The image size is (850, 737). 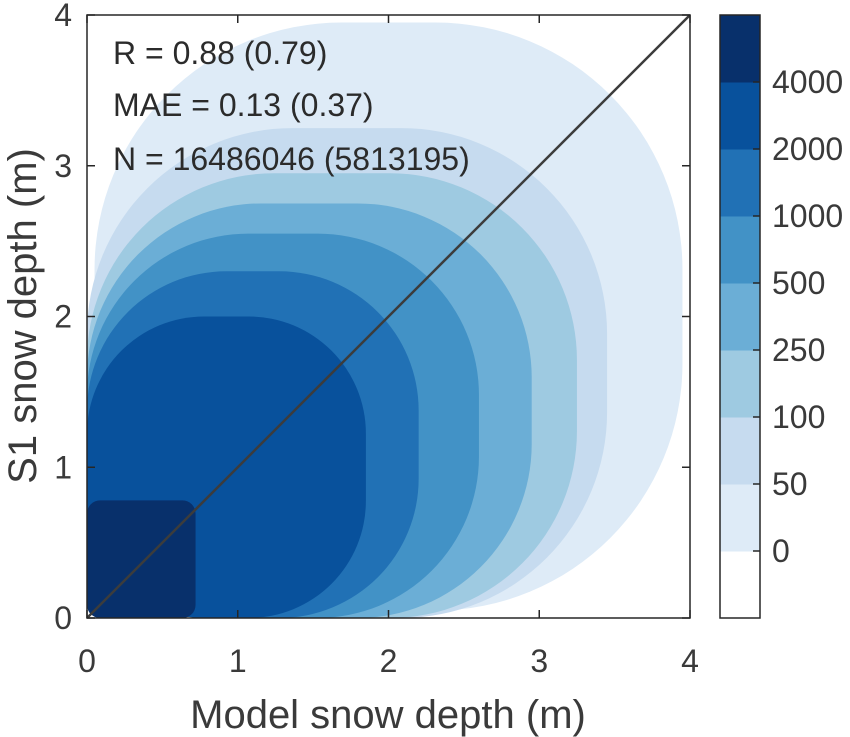 What do you see at coordinates (291, 159) in the screenshot?
I see `annotation-n: N = 16486046 (5813195)` at bounding box center [291, 159].